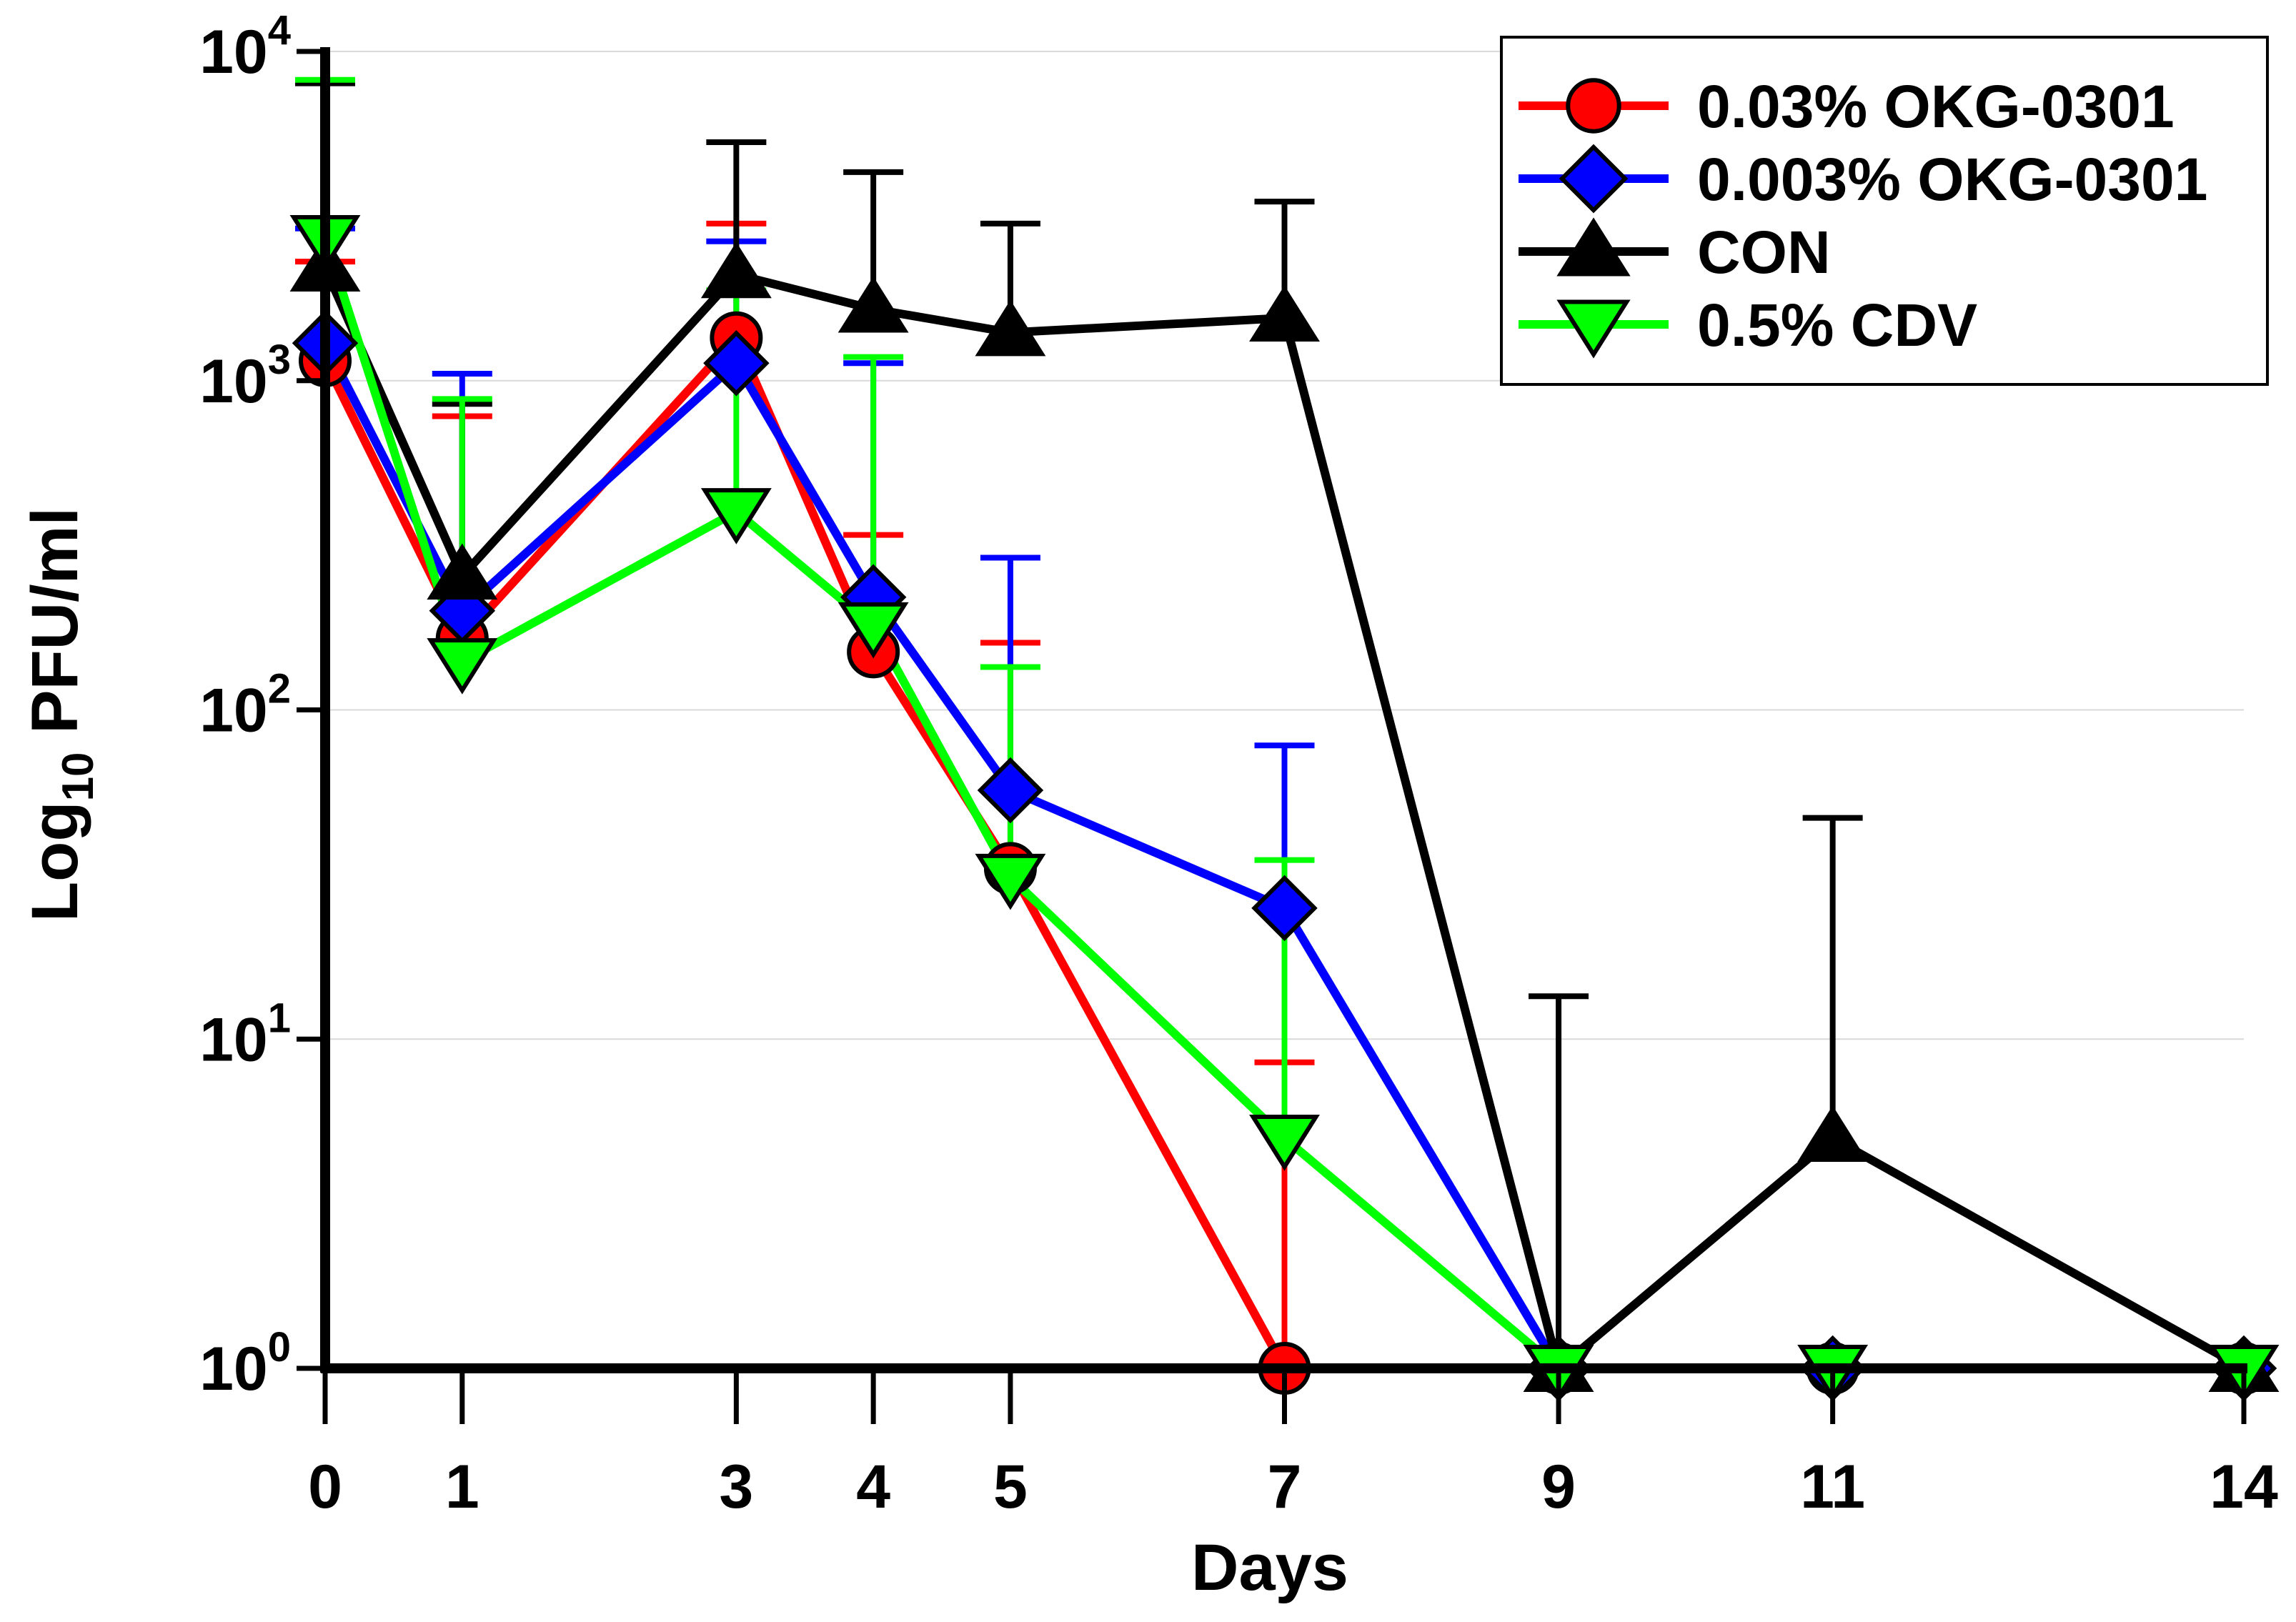  What do you see at coordinates (325, 1487) in the screenshot?
I see `x-tick-label: 0` at bounding box center [325, 1487].